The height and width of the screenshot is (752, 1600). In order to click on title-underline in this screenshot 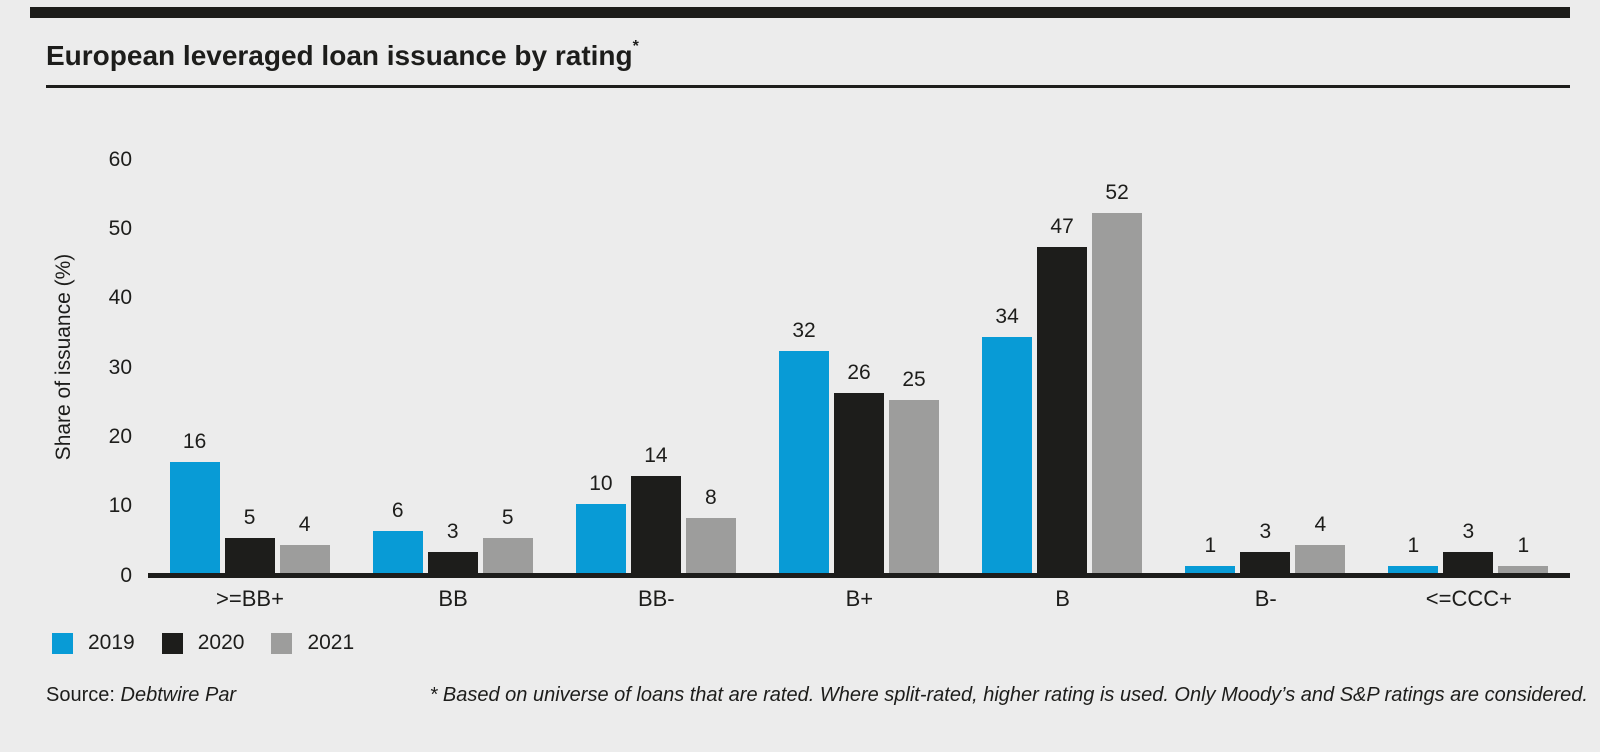, I will do `click(808, 86)`.